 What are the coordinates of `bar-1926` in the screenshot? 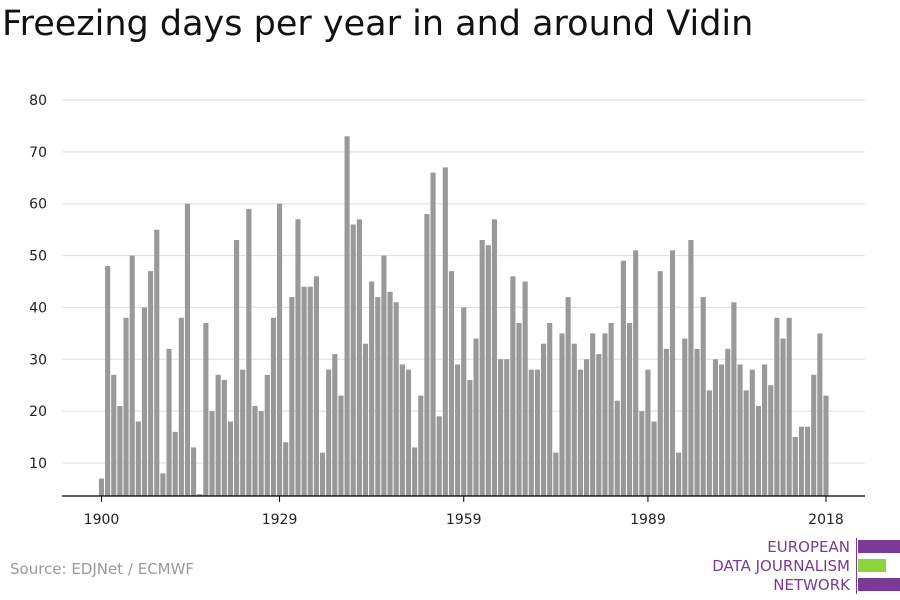 It's located at (261, 453).